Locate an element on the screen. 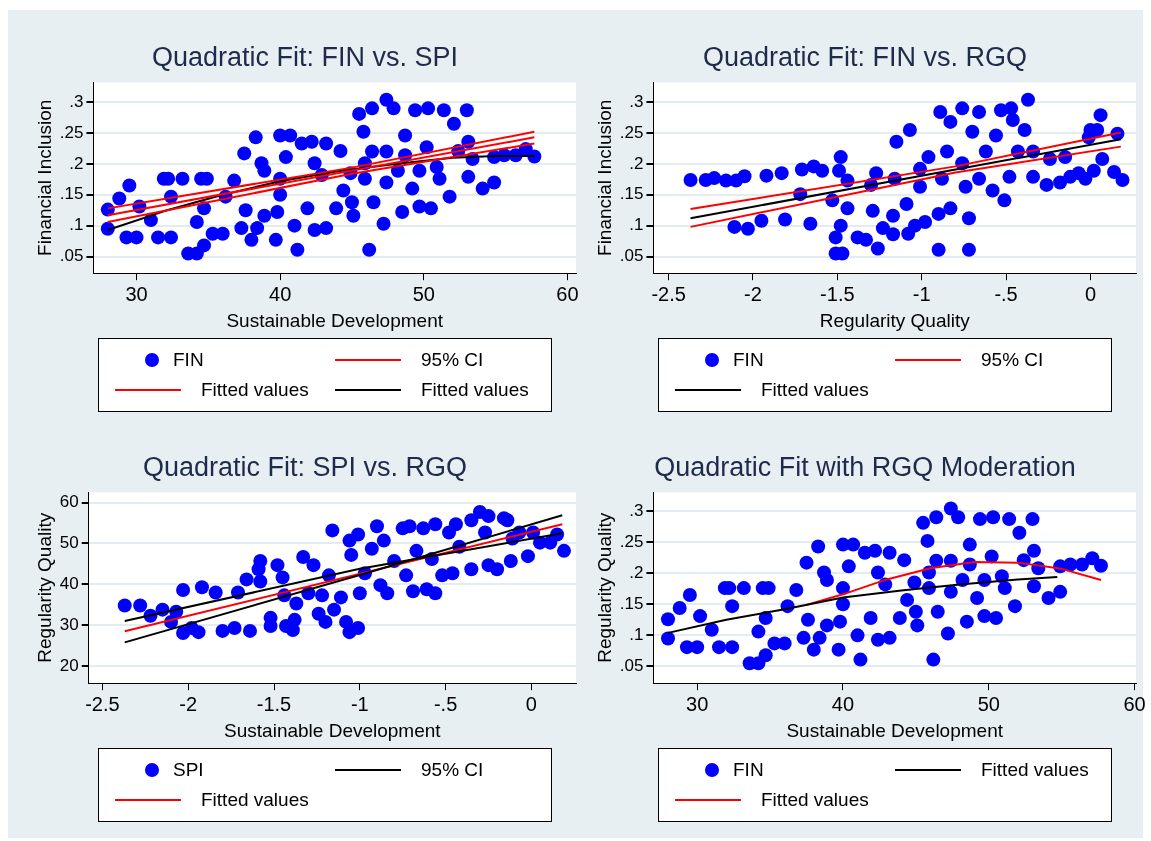  y-tick-label: 50 is located at coordinates (69, 543).